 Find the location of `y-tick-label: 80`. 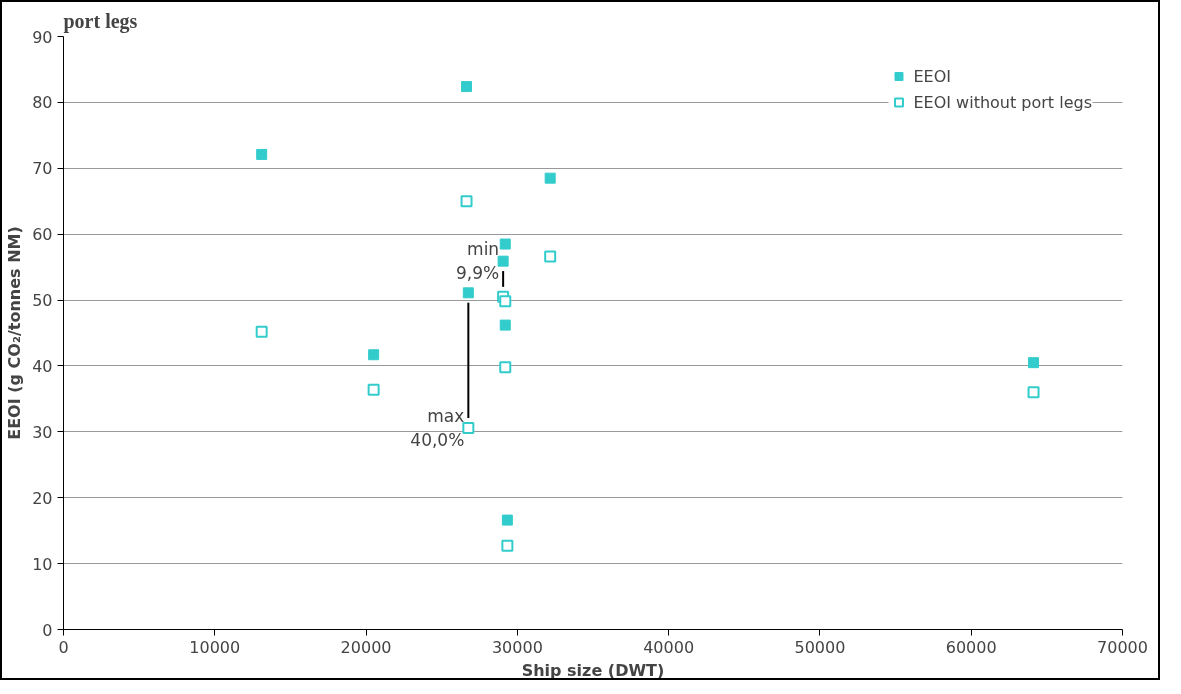

y-tick-label: 80 is located at coordinates (42, 103).